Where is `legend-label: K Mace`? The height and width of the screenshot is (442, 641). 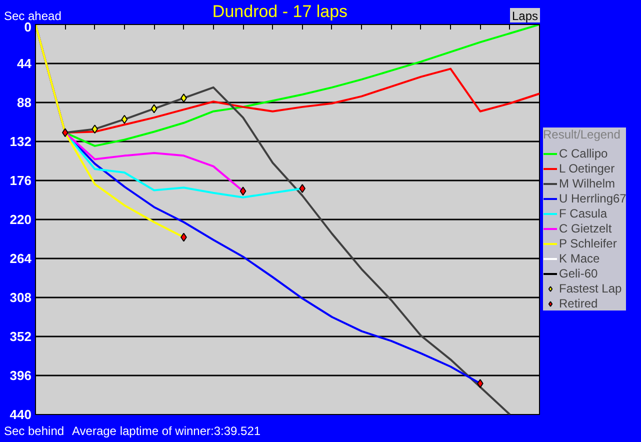
legend-label: K Mace is located at coordinates (579, 259).